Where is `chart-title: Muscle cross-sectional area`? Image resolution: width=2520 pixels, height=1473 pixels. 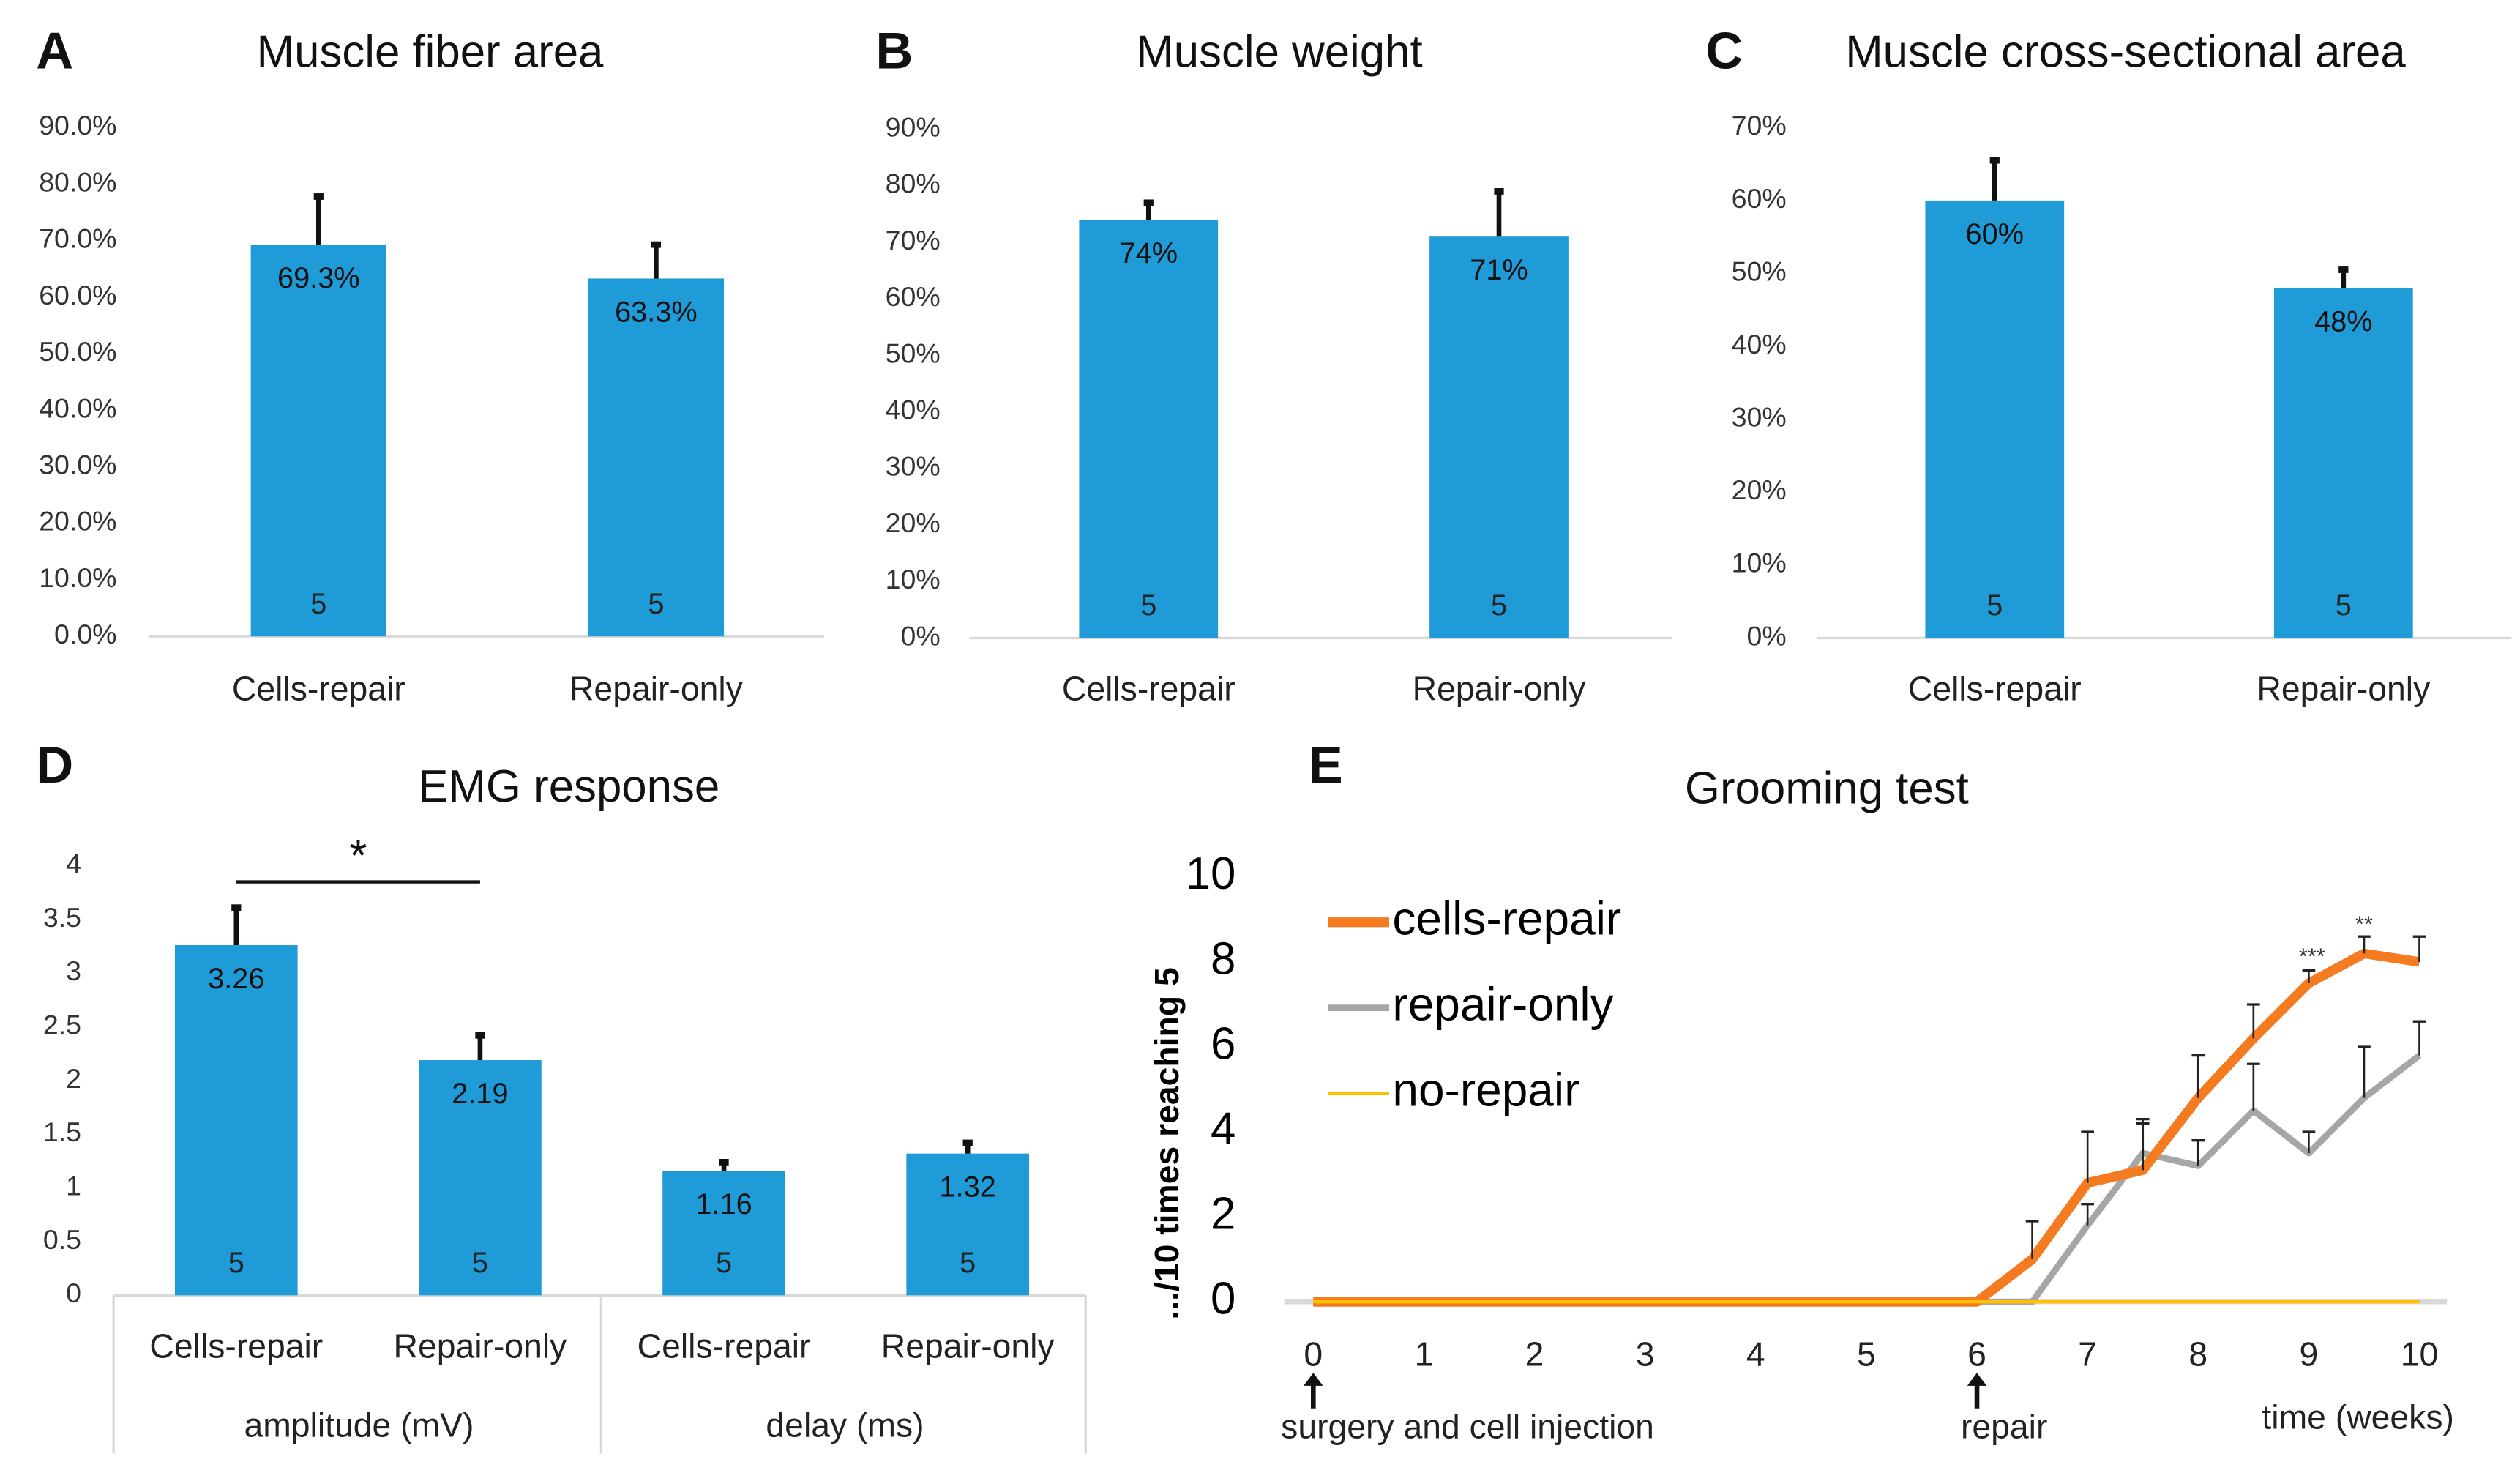
chart-title: Muscle cross-sectional area is located at coordinates (2125, 51).